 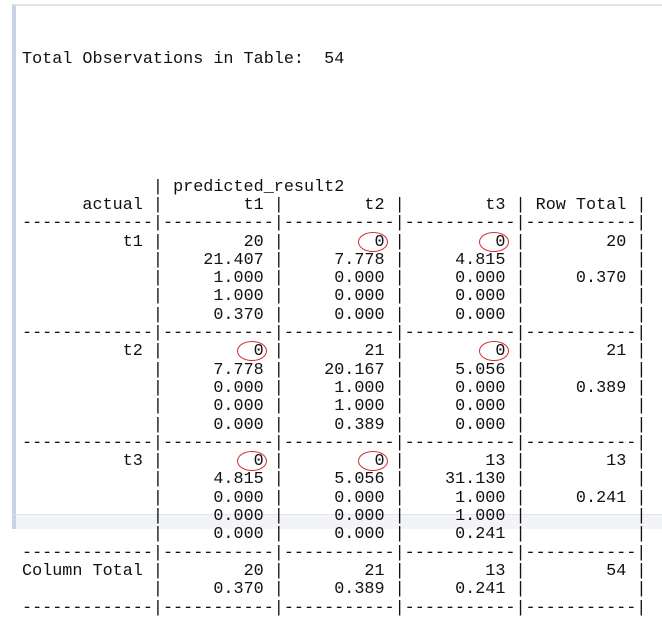 What do you see at coordinates (339, 352) in the screenshot?
I see `cell-value: 21` at bounding box center [339, 352].